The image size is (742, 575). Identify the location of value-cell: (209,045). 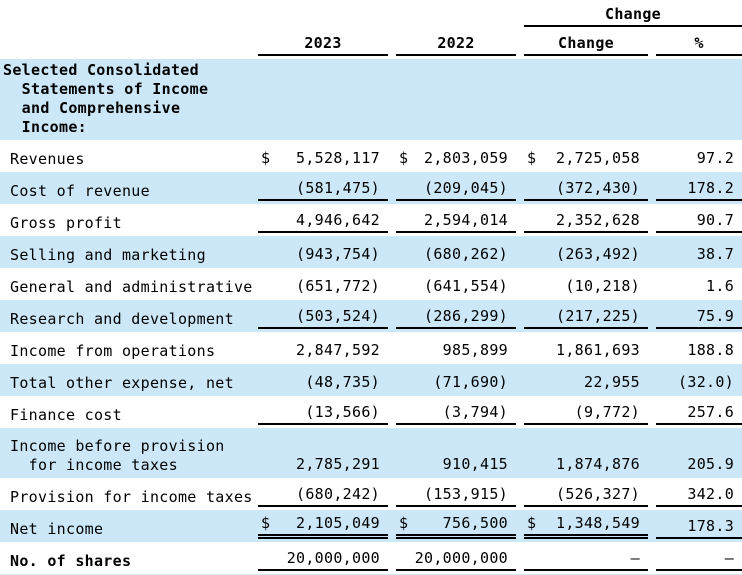
(456, 188).